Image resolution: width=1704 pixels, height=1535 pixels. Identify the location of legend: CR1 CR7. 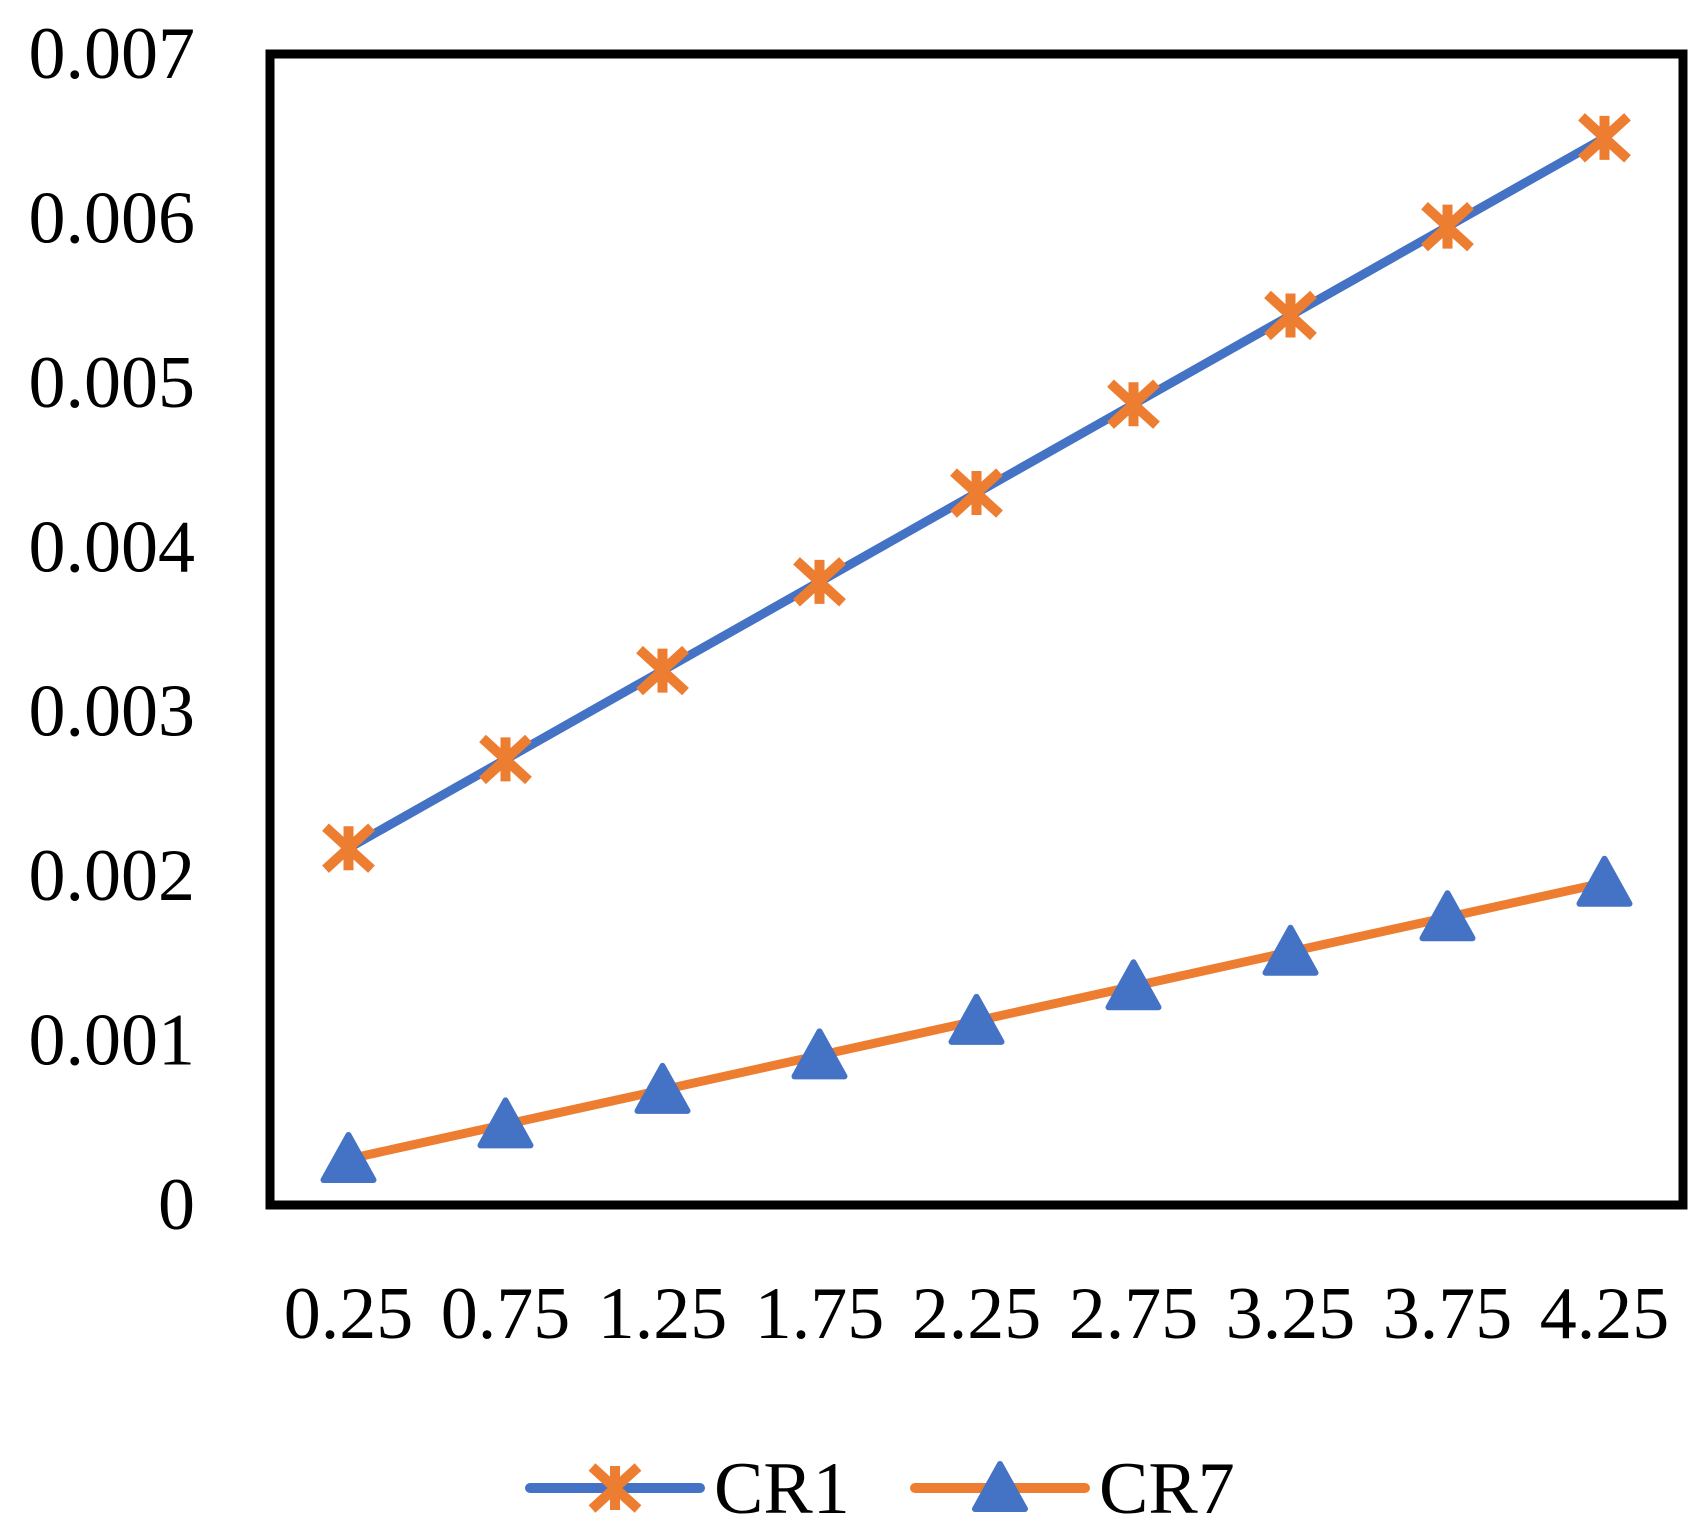
(880, 1489).